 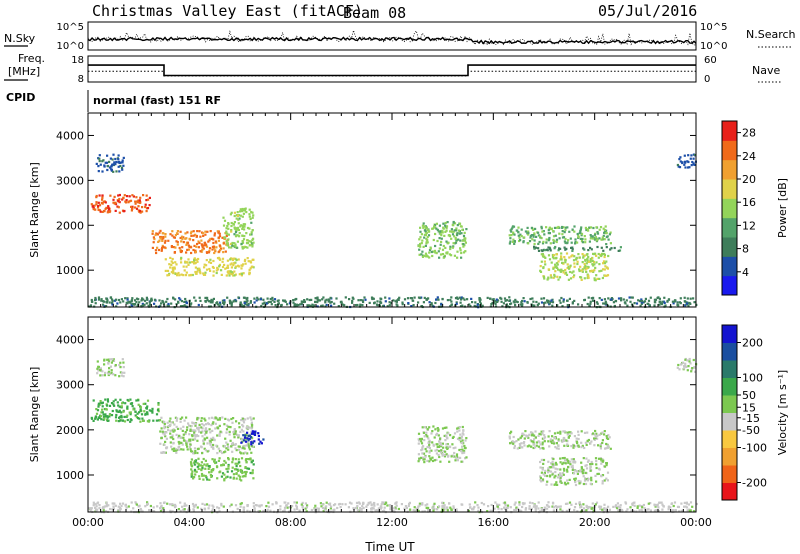 I want to click on colorbar-tick-label: -50, so click(x=751, y=430).